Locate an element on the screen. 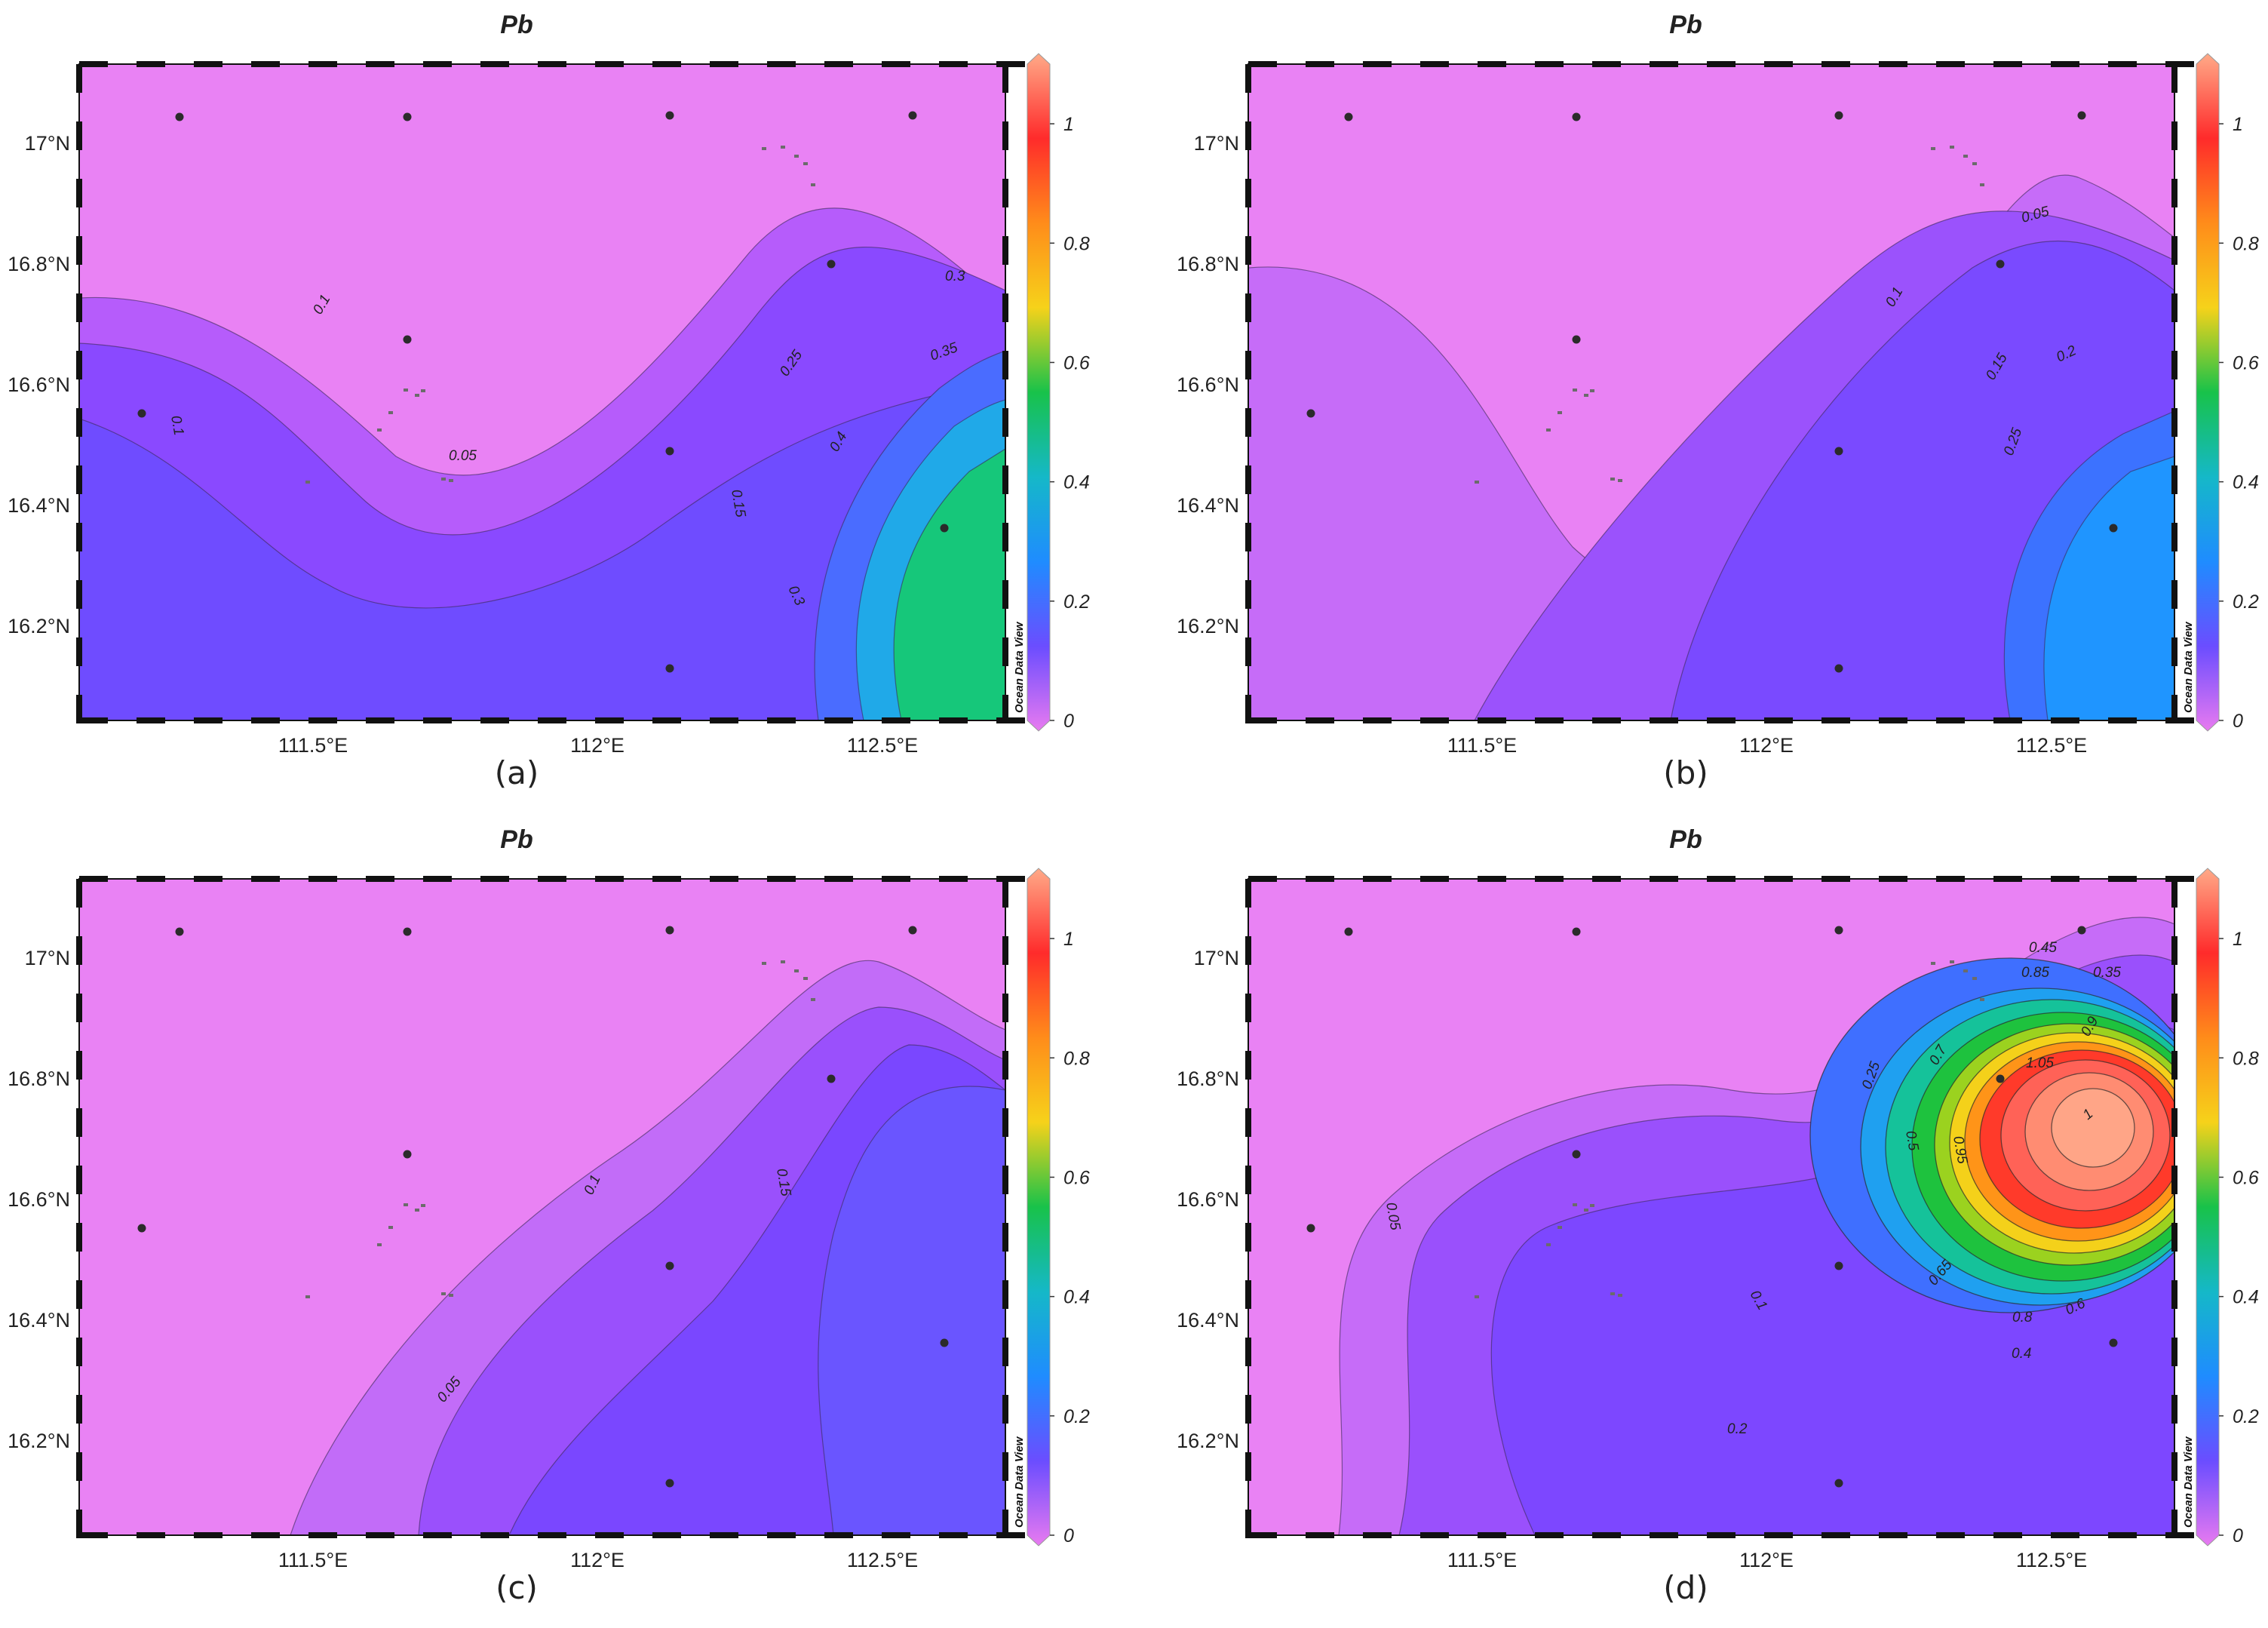  panel-label: (b) is located at coordinates (1685, 772).